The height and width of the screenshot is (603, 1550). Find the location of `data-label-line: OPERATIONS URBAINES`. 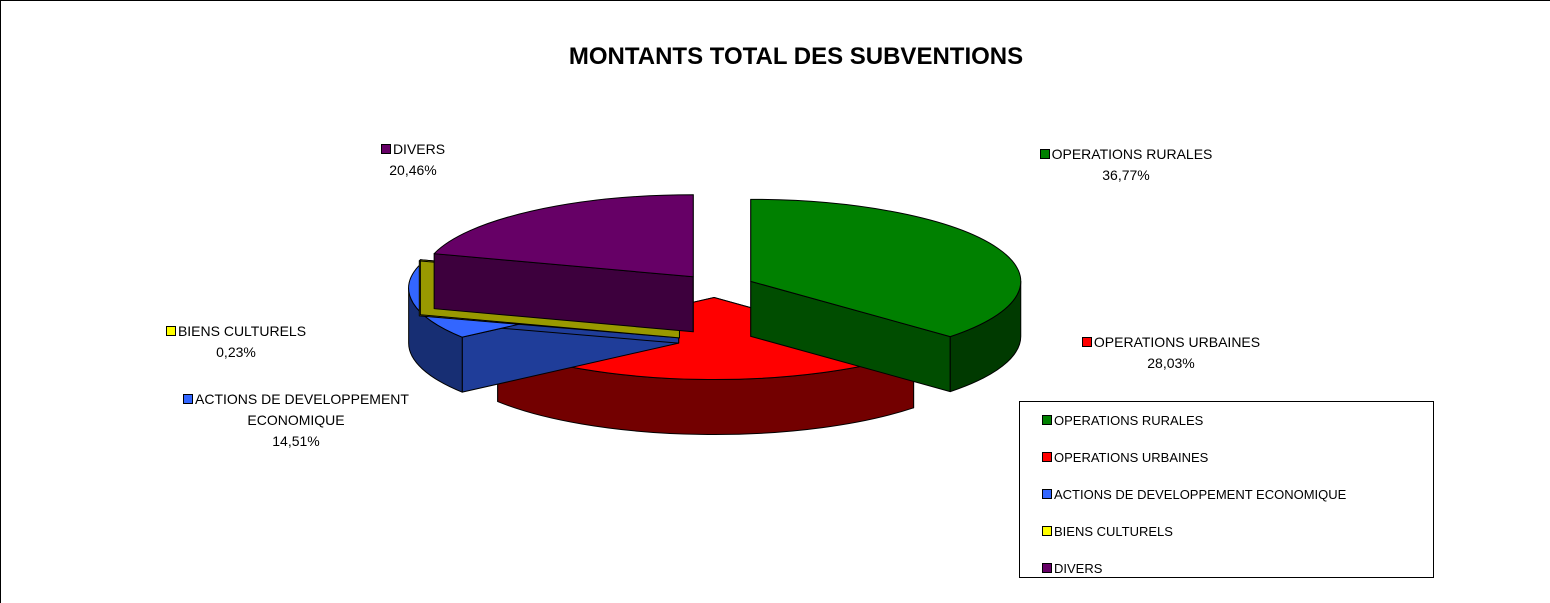

data-label-line: OPERATIONS URBAINES is located at coordinates (1171, 342).